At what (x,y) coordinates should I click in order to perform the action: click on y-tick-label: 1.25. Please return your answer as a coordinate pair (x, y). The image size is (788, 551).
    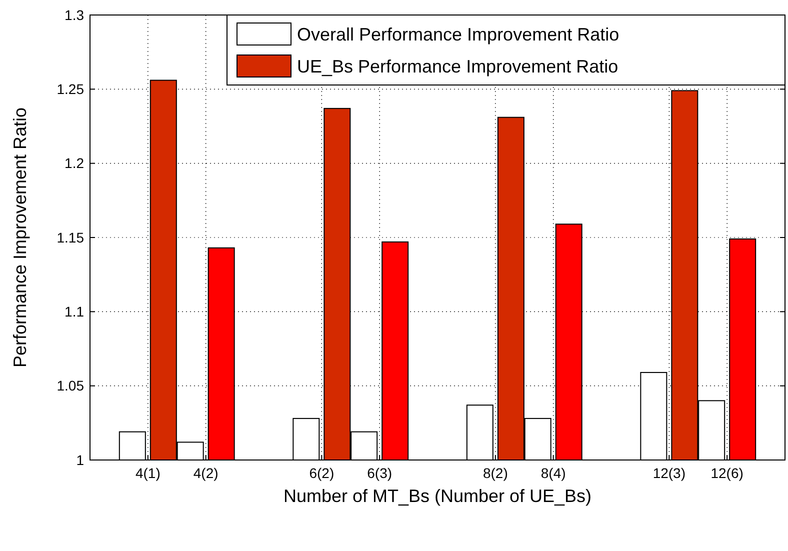
    Looking at the image, I should click on (70, 89).